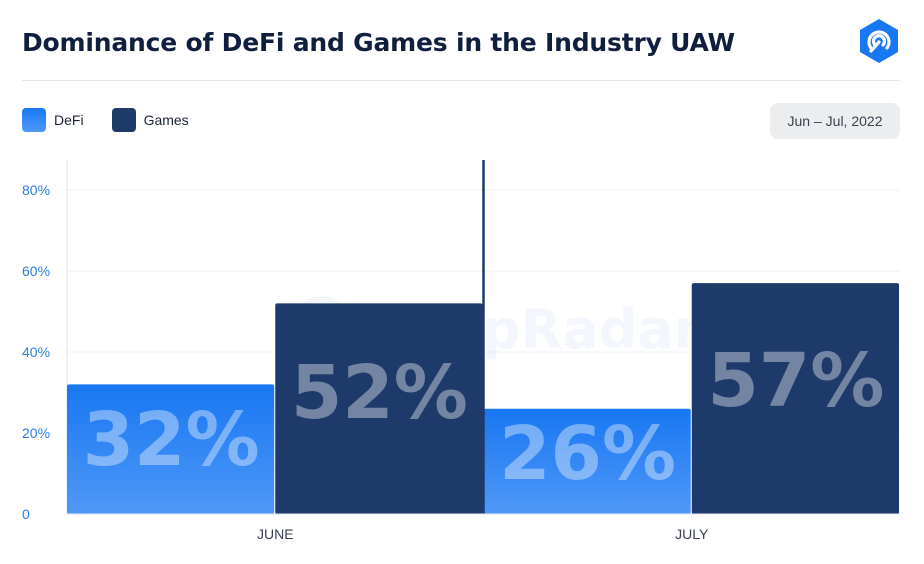  What do you see at coordinates (123, 120) in the screenshot?
I see `legend-swatch-games` at bounding box center [123, 120].